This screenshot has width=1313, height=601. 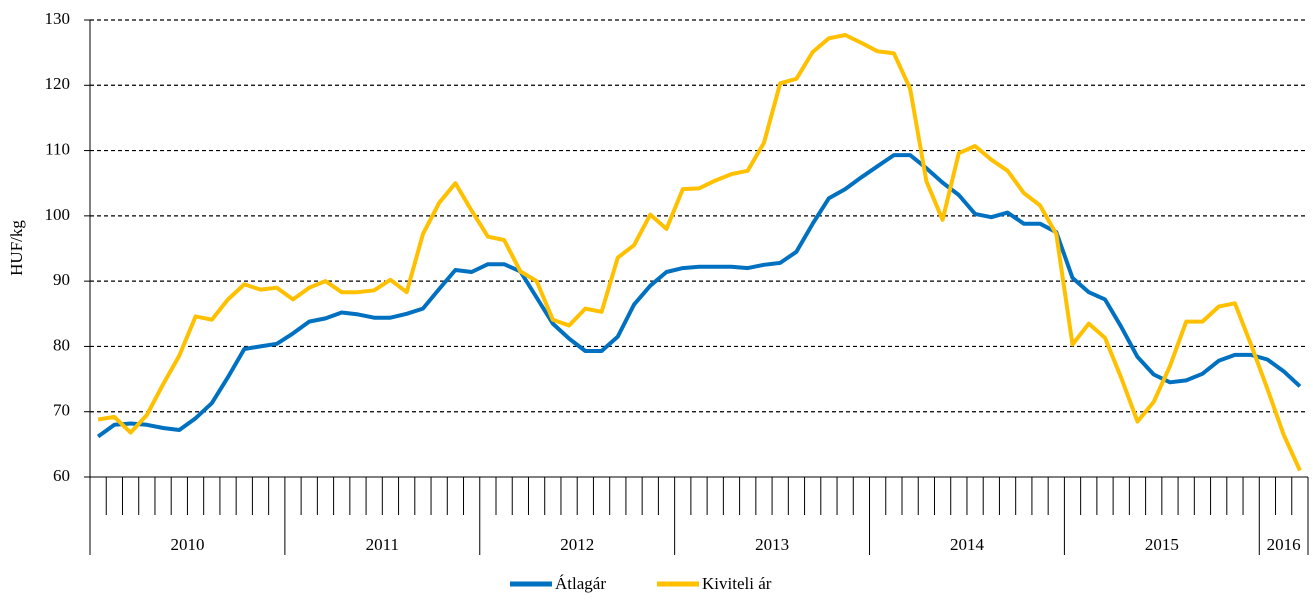 I want to click on y-tick-label: 80, so click(x=61, y=344).